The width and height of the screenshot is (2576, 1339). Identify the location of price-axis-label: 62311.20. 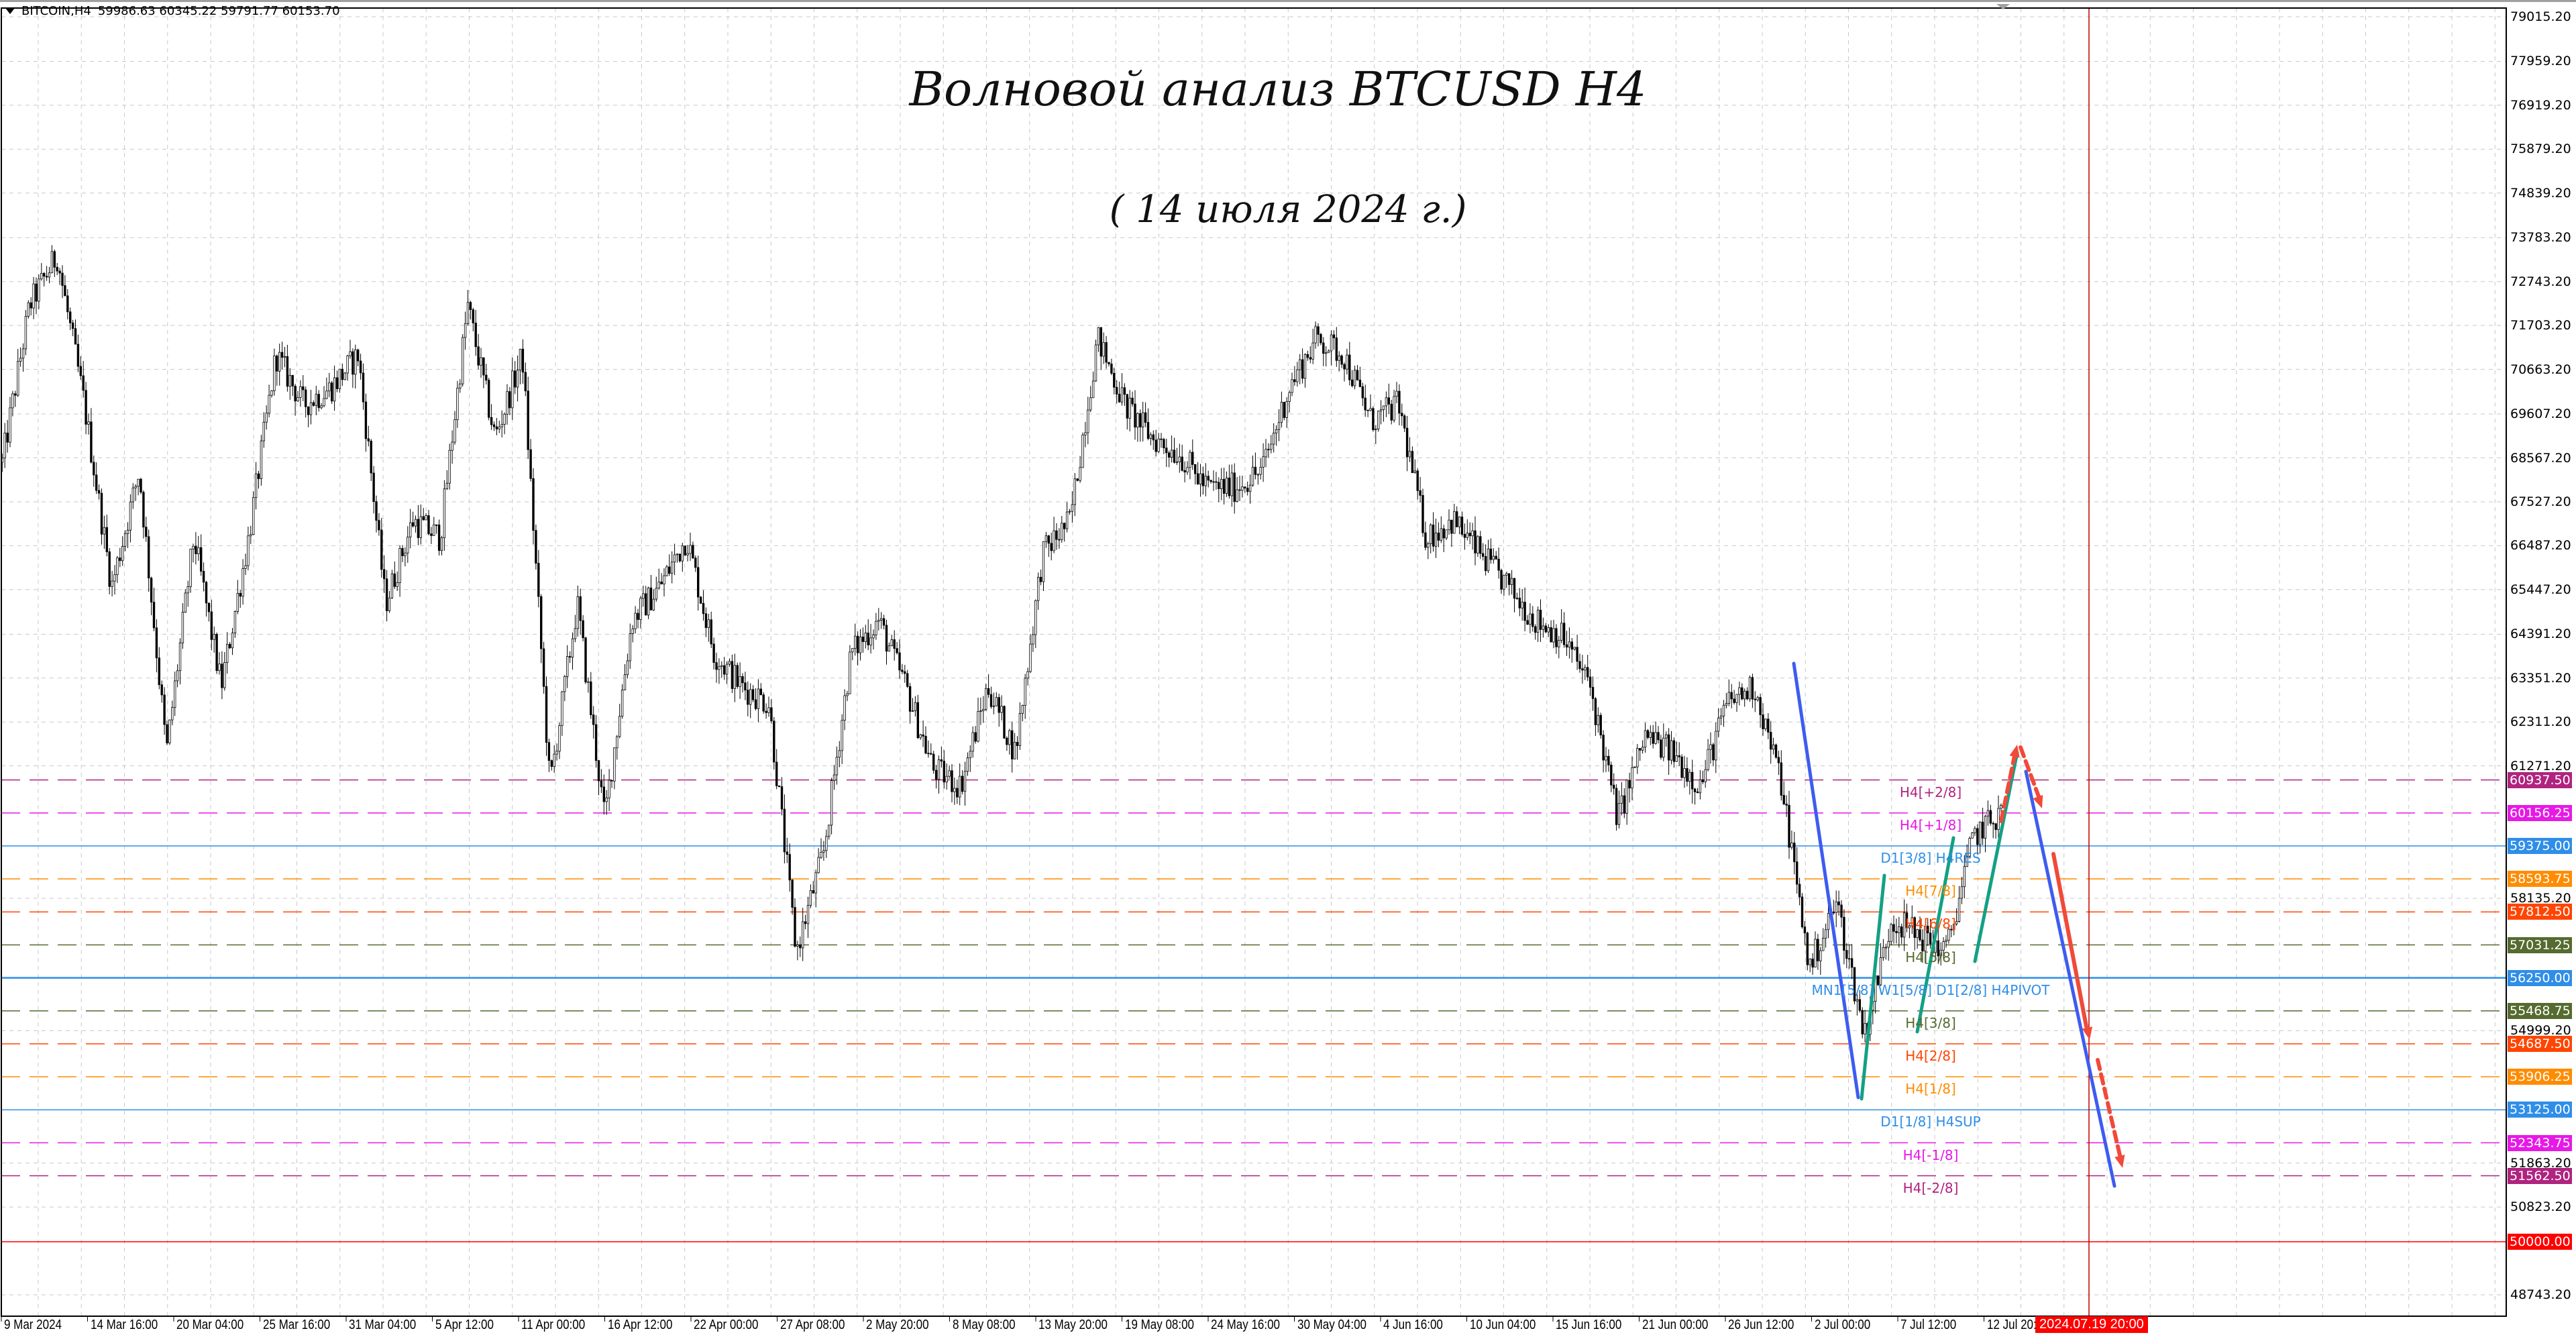
(2540, 722).